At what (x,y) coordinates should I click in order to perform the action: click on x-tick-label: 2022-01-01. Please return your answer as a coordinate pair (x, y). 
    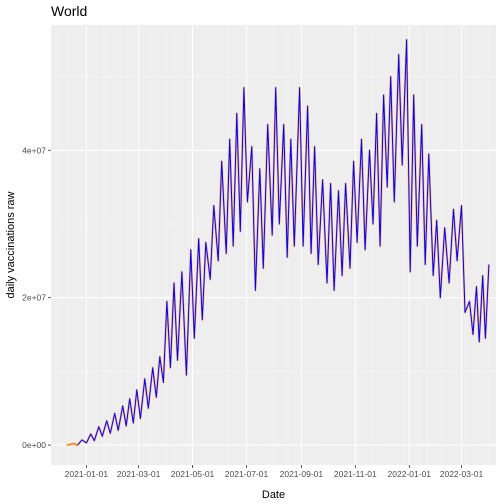
    Looking at the image, I should click on (410, 474).